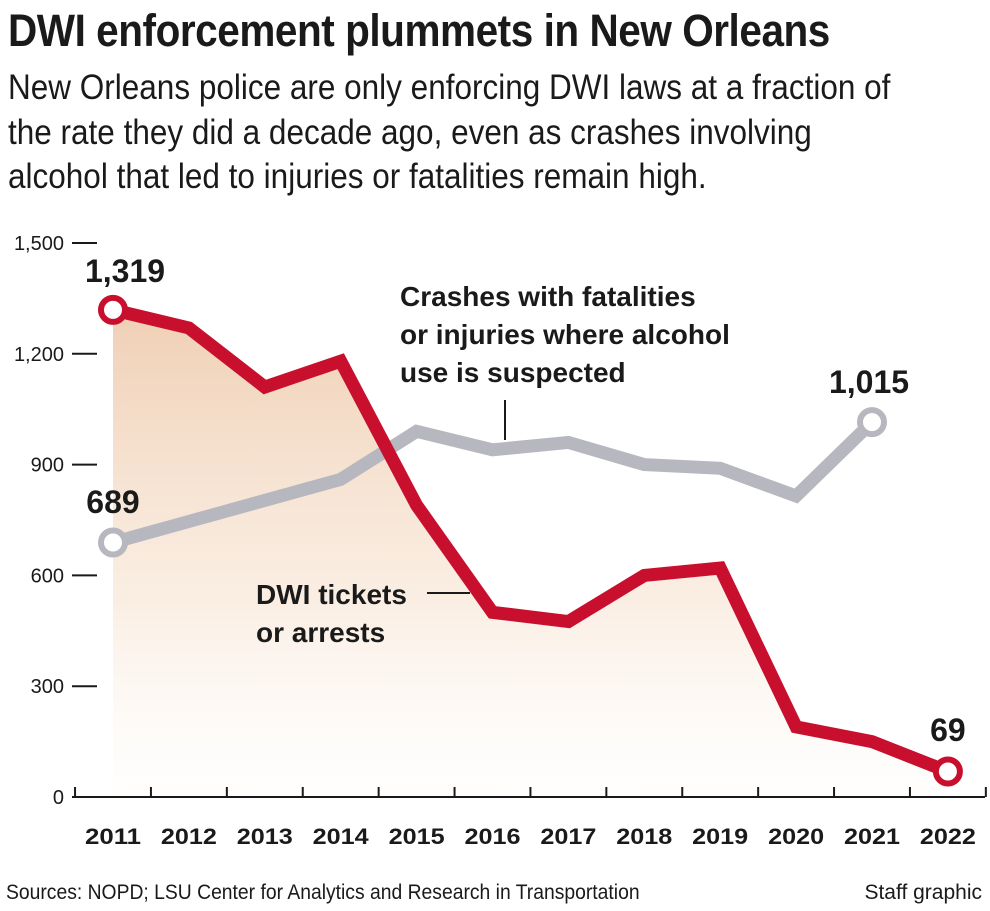 This screenshot has width=990, height=911. What do you see at coordinates (872, 836) in the screenshot?
I see `x-tick-label: 2021` at bounding box center [872, 836].